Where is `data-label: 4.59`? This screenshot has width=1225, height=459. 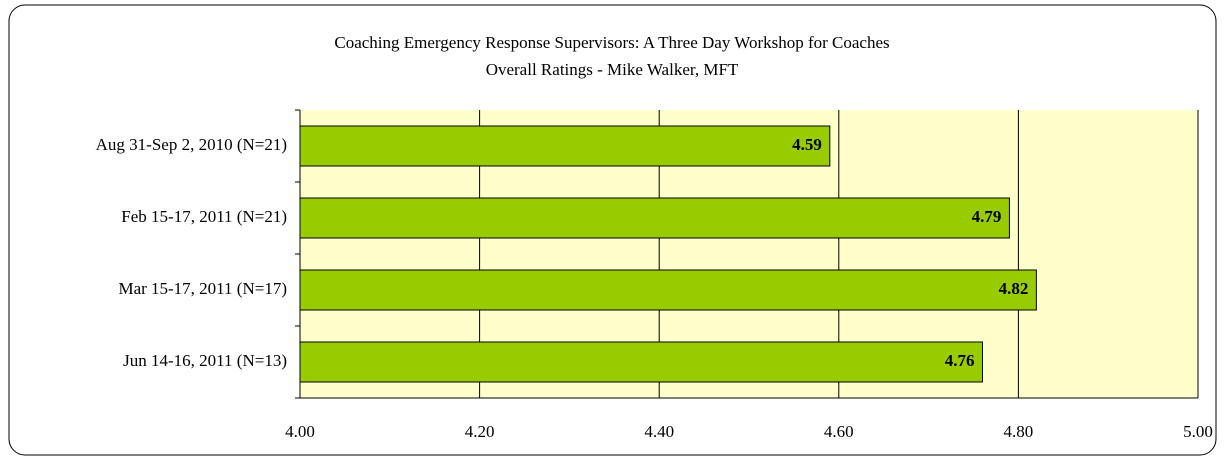
data-label: 4.59 is located at coordinates (807, 144).